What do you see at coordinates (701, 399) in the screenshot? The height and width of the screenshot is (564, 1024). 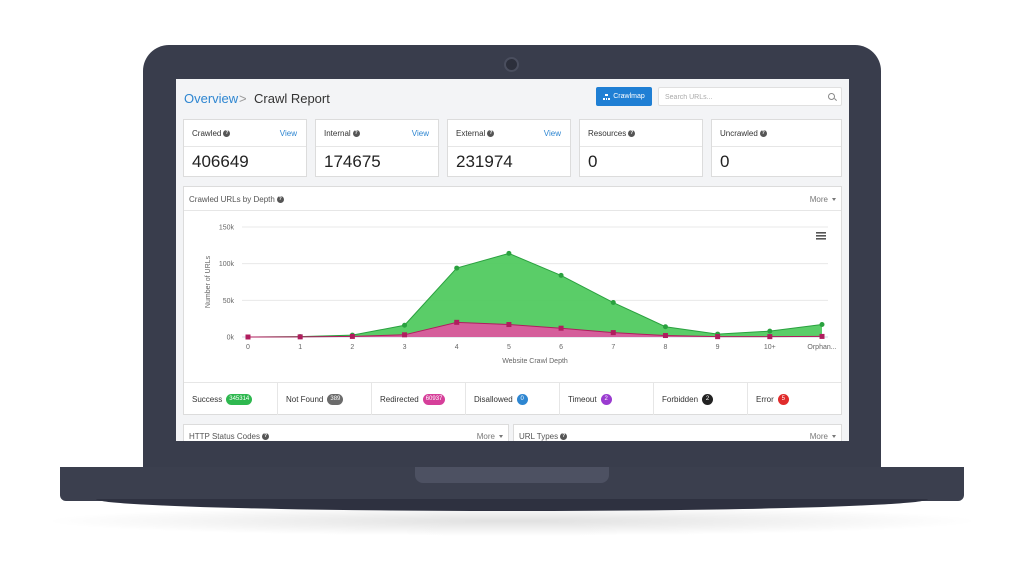 I see `status-forbidden: Forbidden 2` at bounding box center [701, 399].